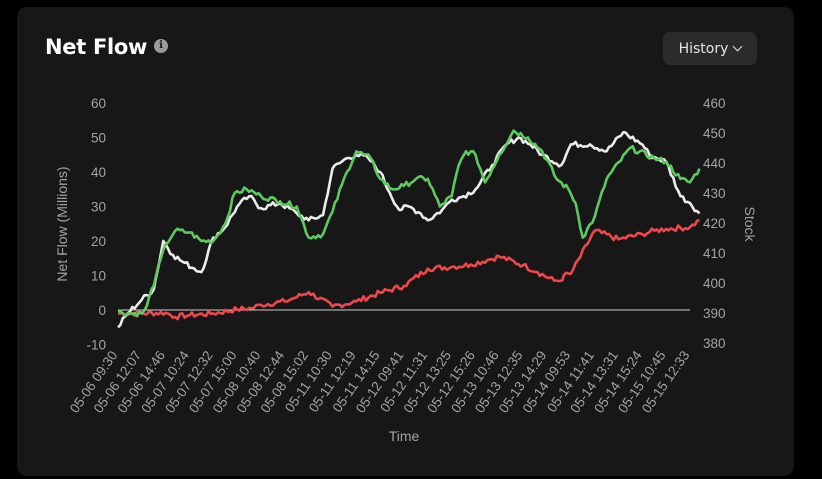 The image size is (822, 479). I want to click on history-dropdown-button: History, so click(710, 48).